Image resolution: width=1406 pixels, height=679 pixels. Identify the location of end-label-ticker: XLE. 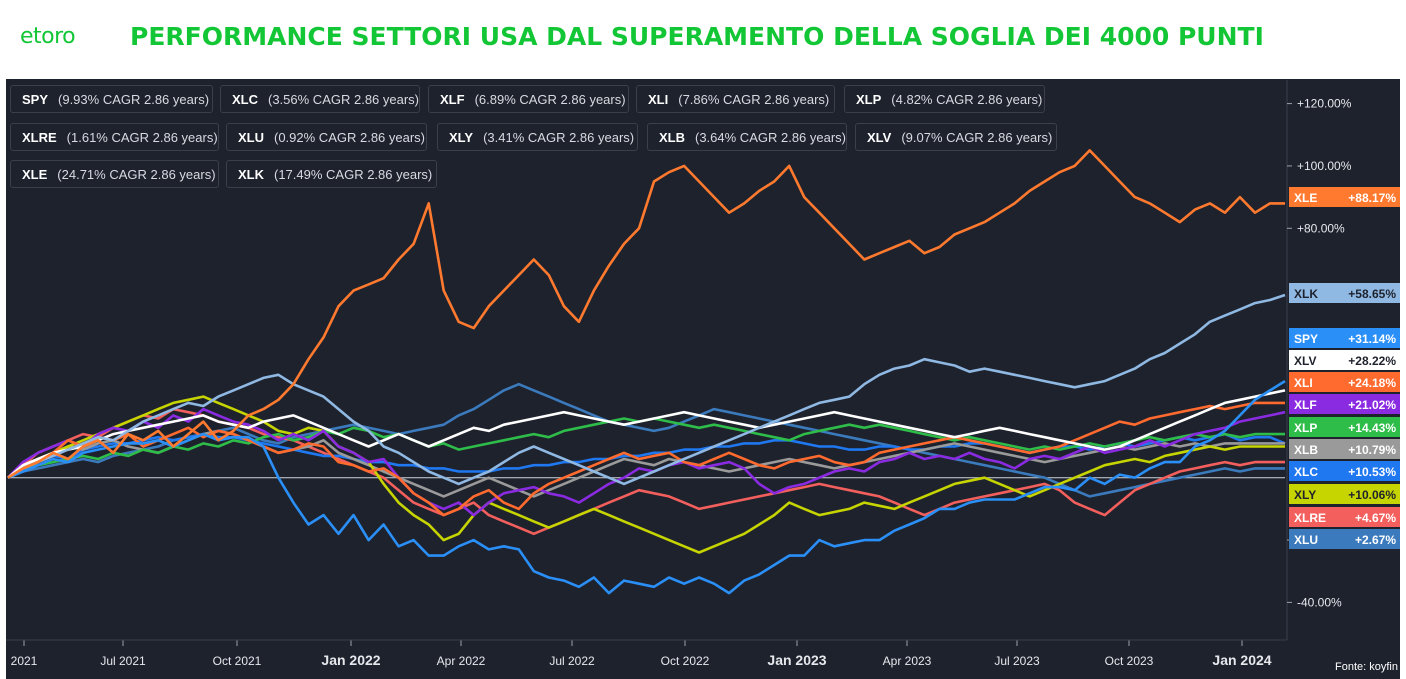
(1305, 198).